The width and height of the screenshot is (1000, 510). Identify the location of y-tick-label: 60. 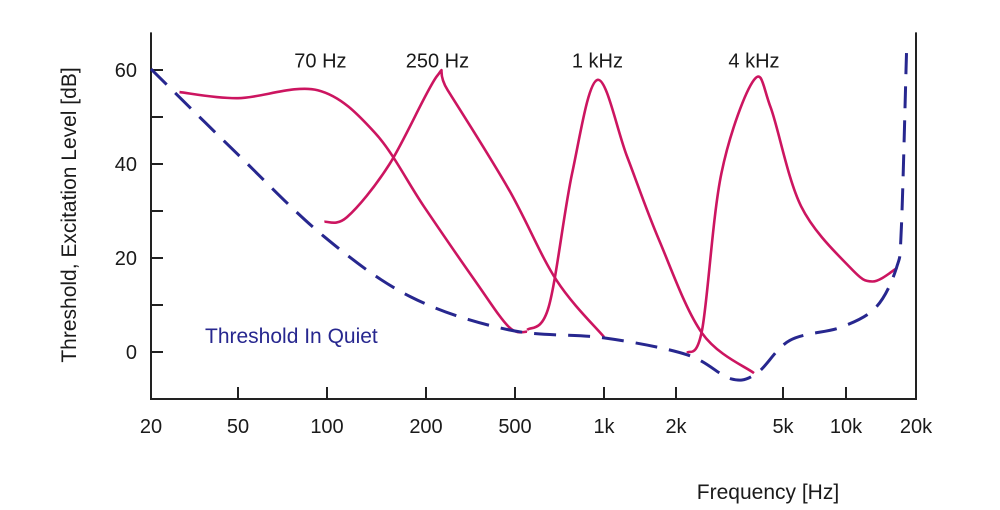
(126, 71).